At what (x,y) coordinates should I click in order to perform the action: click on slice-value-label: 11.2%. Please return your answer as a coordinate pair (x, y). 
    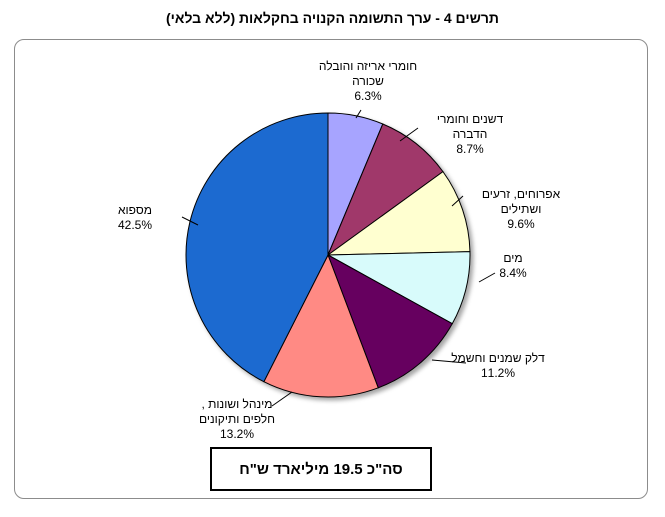
    Looking at the image, I should click on (498, 373).